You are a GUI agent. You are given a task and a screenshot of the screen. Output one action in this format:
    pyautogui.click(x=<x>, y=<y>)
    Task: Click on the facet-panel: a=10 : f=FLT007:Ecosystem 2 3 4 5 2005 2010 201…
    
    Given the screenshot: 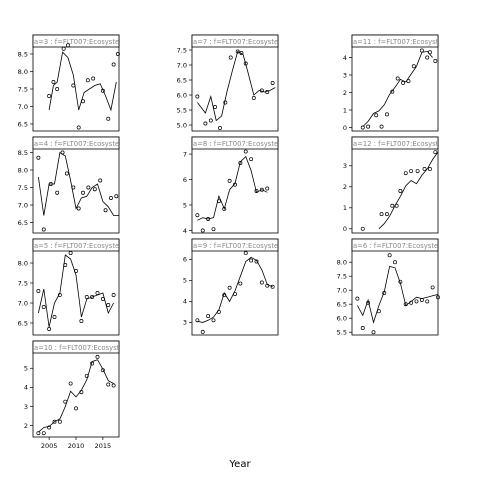 What is the action you would take?
    pyautogui.click(x=72, y=395)
    